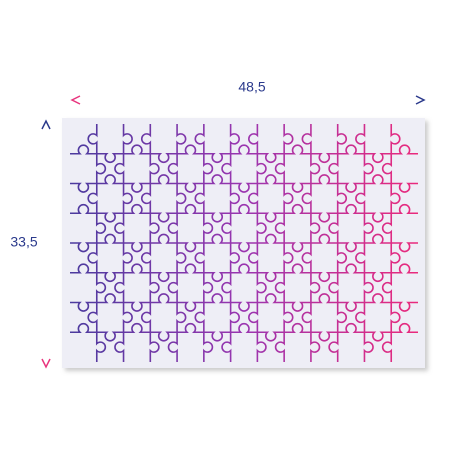  I want to click on height-label: 33,5, so click(23, 242).